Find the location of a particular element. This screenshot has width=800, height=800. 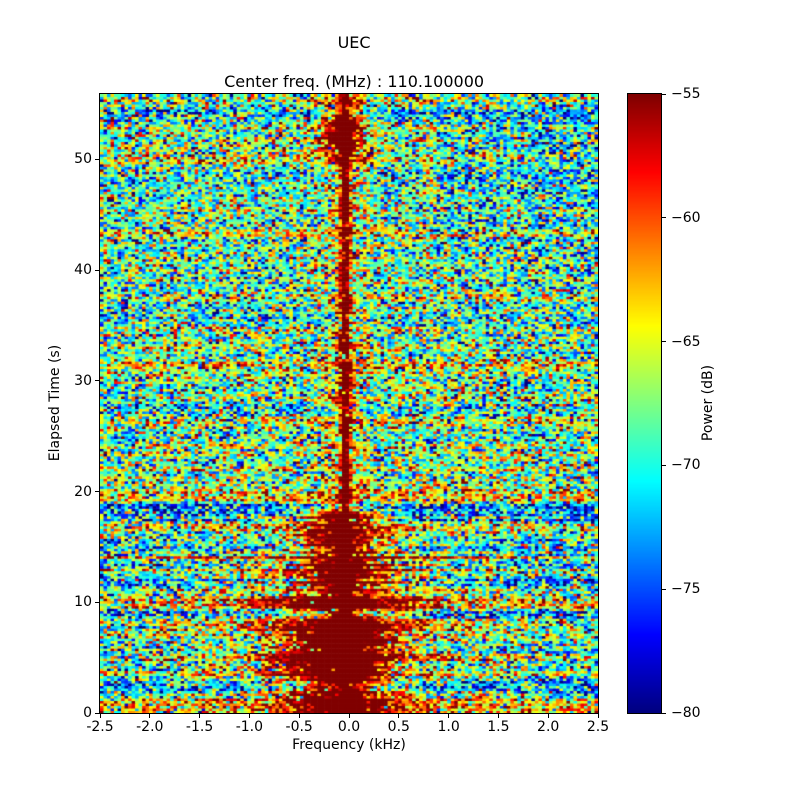

y-tick-label: 10 is located at coordinates (83, 602).